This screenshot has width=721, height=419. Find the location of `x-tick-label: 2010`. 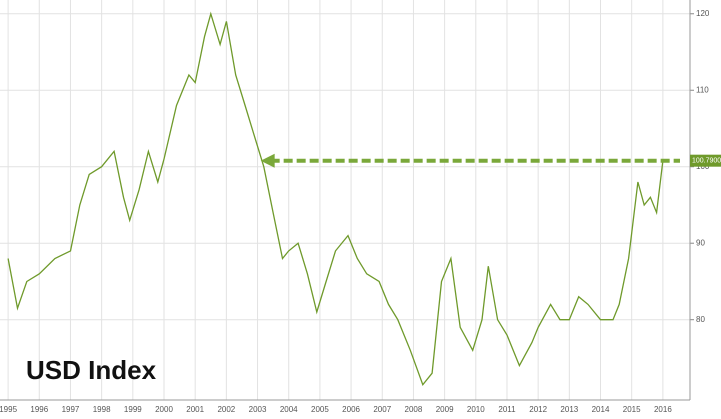

x-tick-label: 2010 is located at coordinates (476, 409).